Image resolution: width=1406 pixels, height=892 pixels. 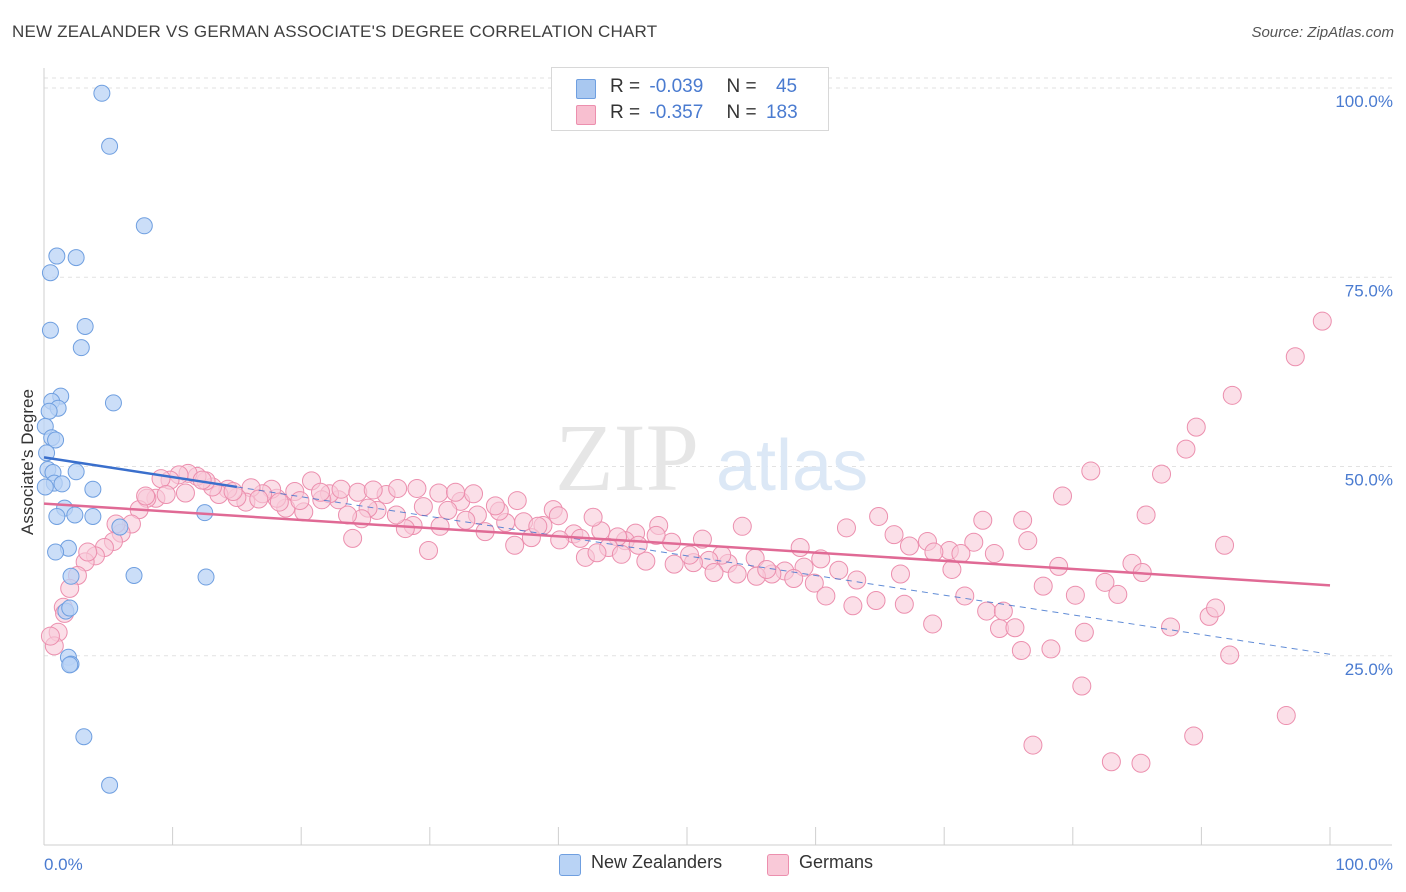 I want to click on legend-text: R = -0.357 N = 183, so click(x=704, y=113).